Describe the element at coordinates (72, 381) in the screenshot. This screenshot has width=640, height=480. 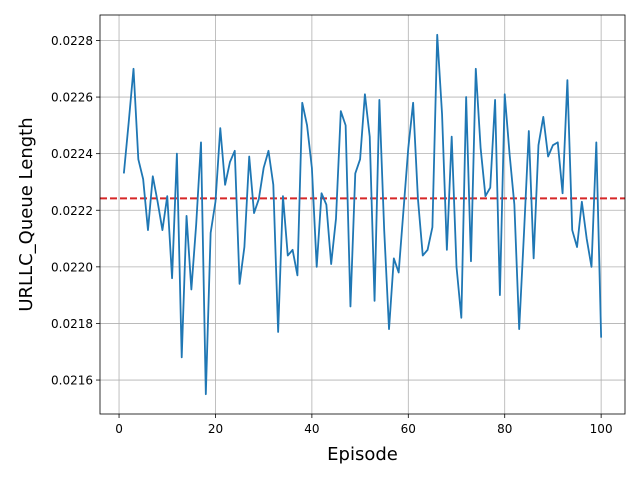
I see `y-tick-label: 0.0216` at that location.